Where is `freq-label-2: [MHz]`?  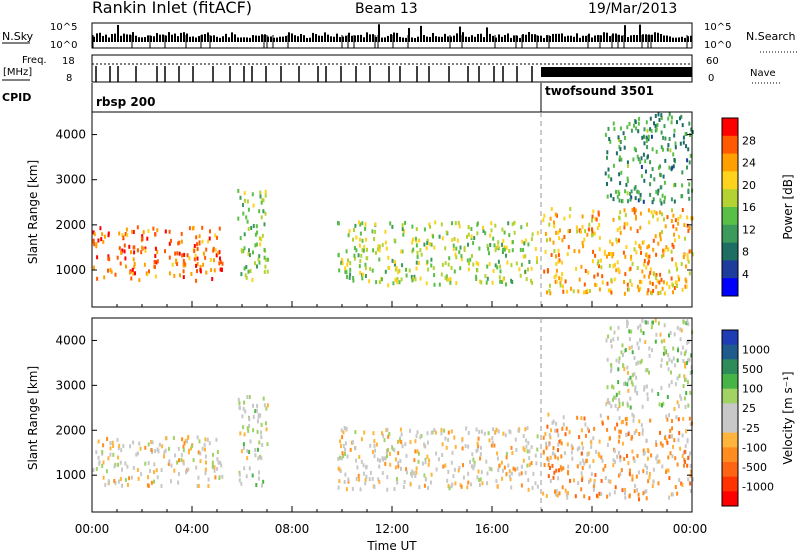 freq-label-2: [MHz] is located at coordinates (17, 72).